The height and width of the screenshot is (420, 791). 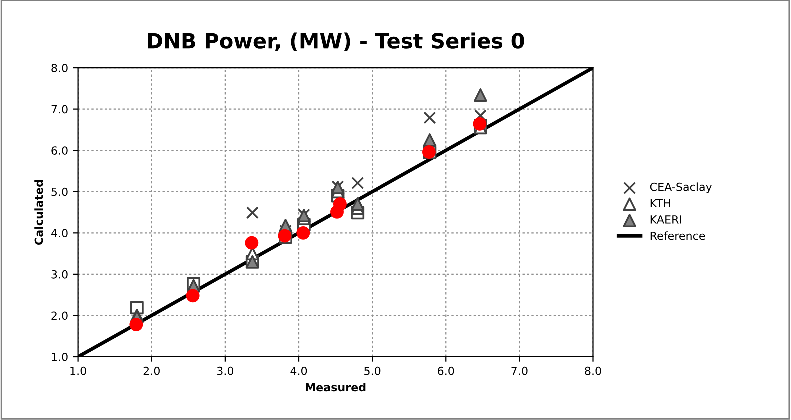 What do you see at coordinates (666, 220) in the screenshot?
I see `legend-label: KAERI` at bounding box center [666, 220].